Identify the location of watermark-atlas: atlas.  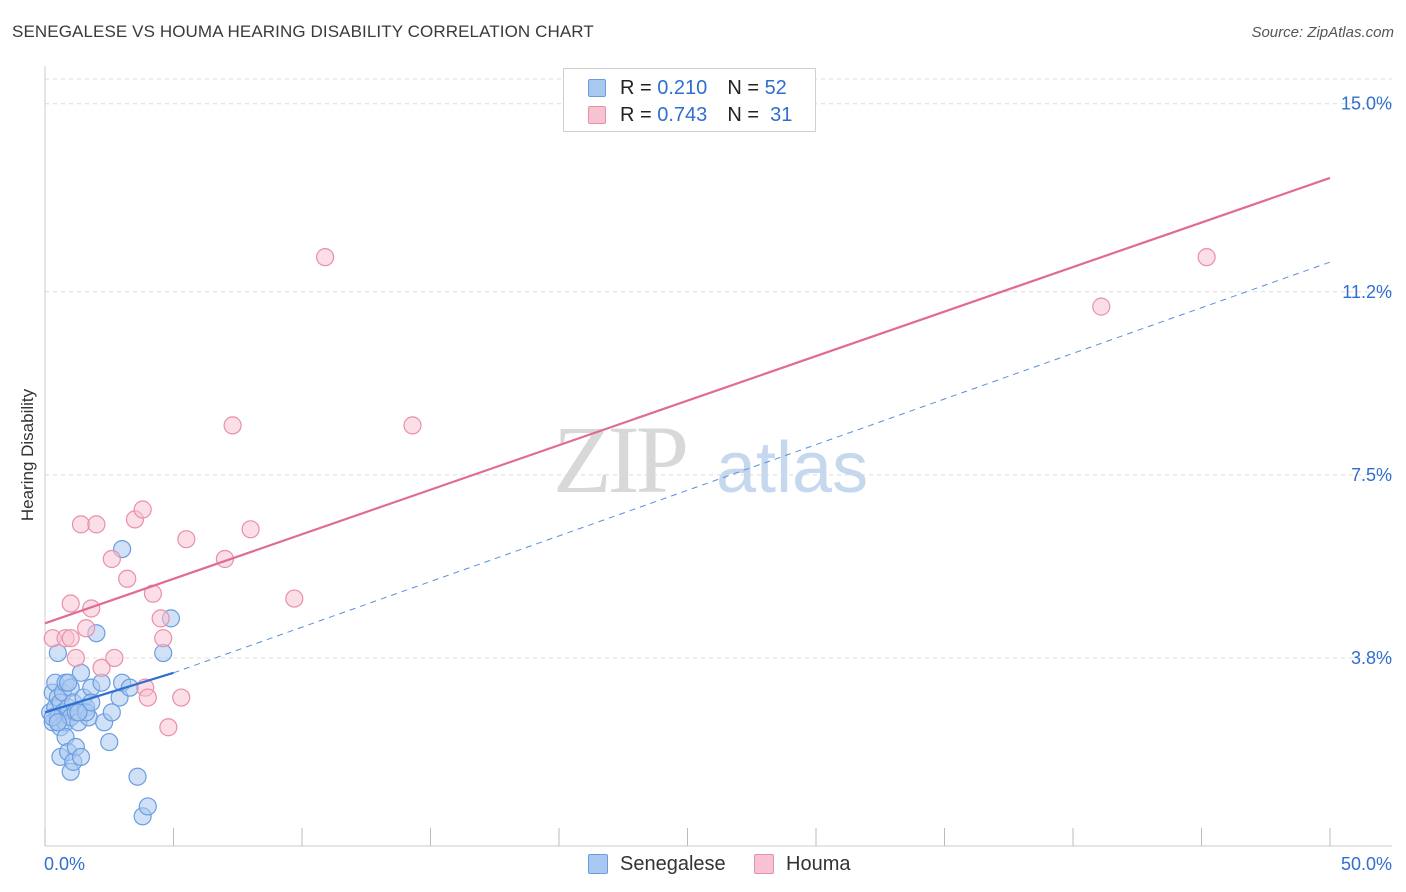
(792, 468).